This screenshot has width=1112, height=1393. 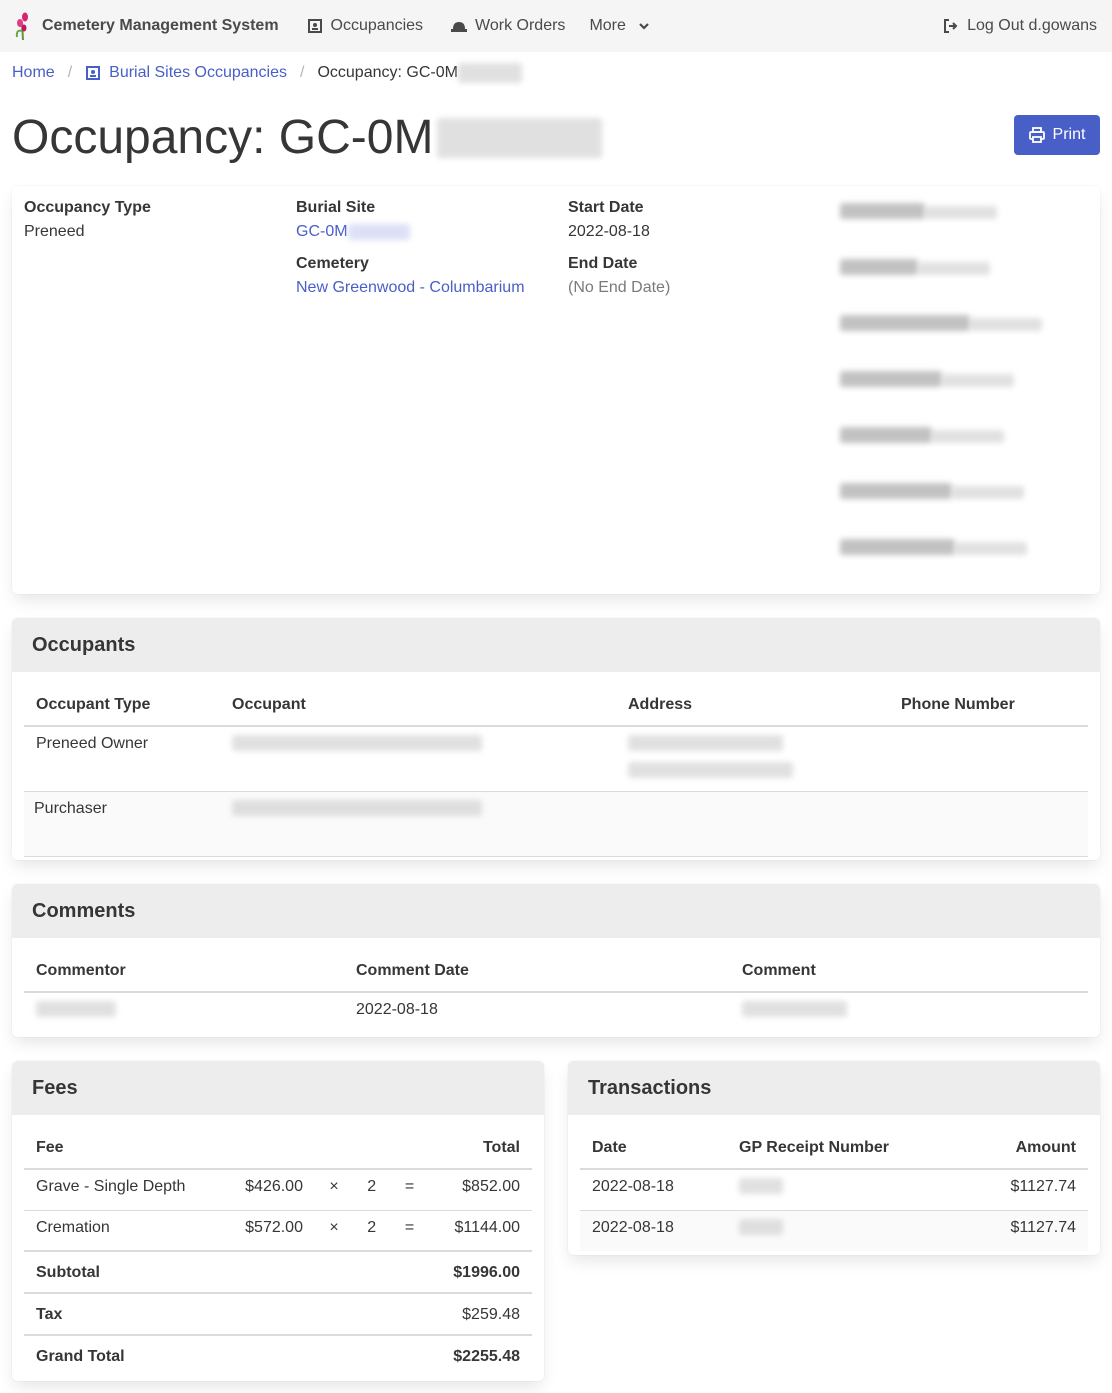 What do you see at coordinates (1026, 1148) in the screenshot?
I see `column-header: Amount` at bounding box center [1026, 1148].